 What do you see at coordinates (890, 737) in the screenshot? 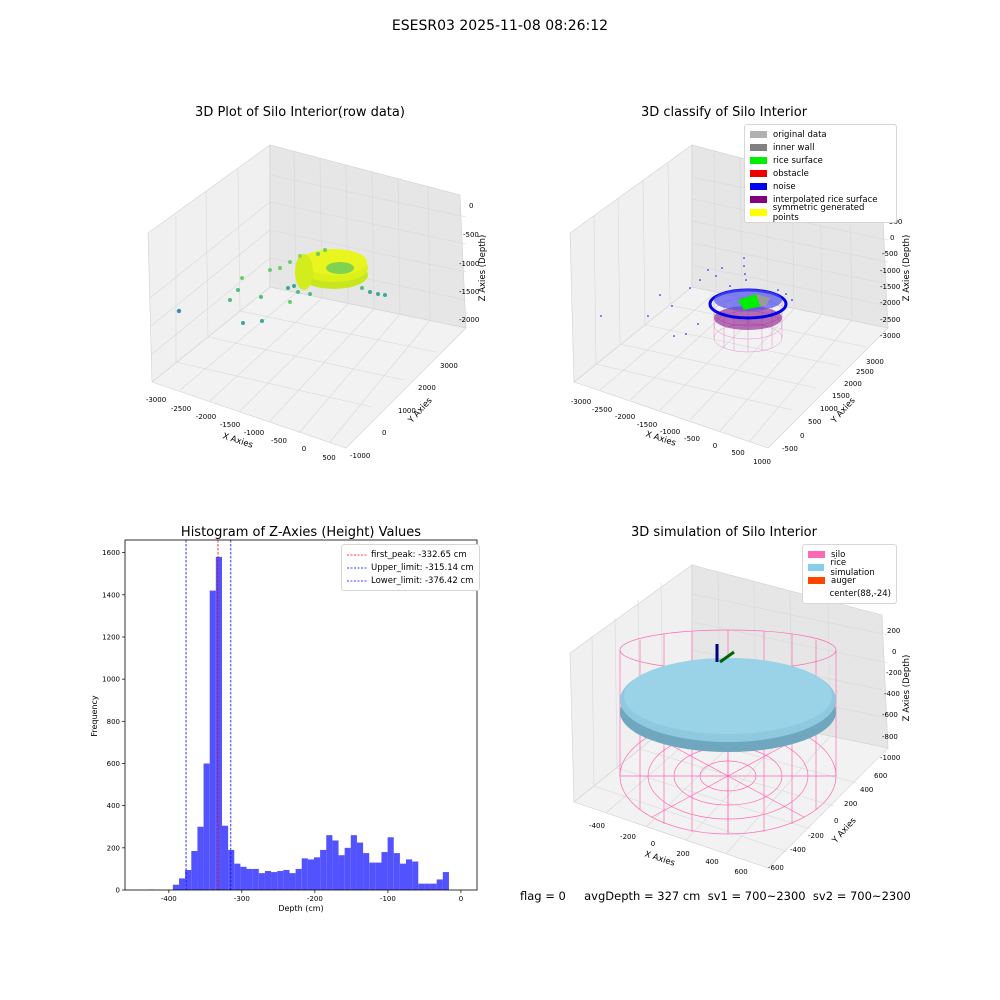
I see `sim-ztick: -800` at bounding box center [890, 737].